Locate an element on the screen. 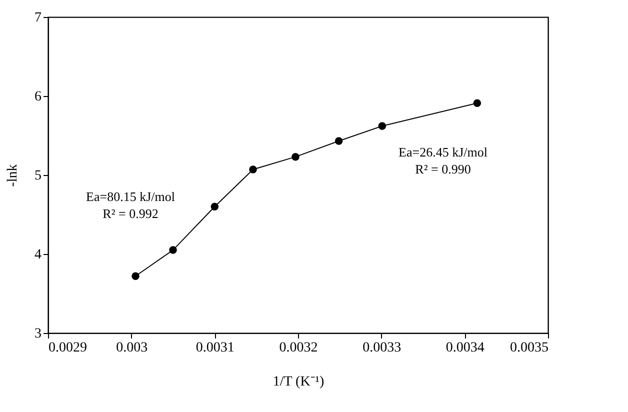  x-tick-label: 0.003 is located at coordinates (132, 348).